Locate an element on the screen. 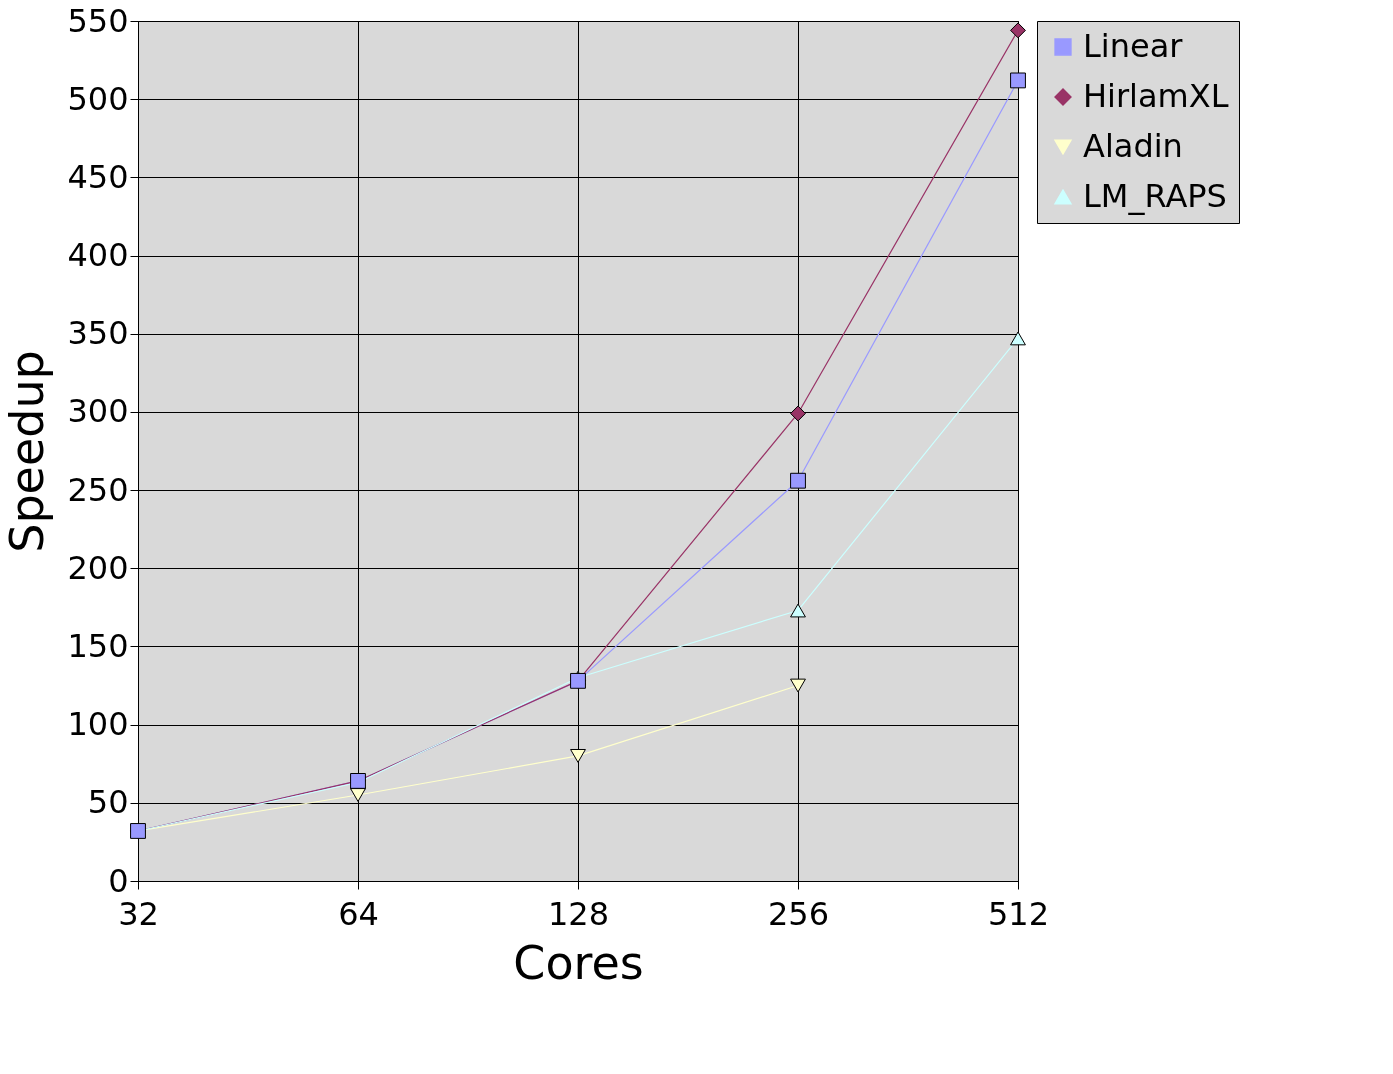  y-tick-label: 50 is located at coordinates (108, 802).